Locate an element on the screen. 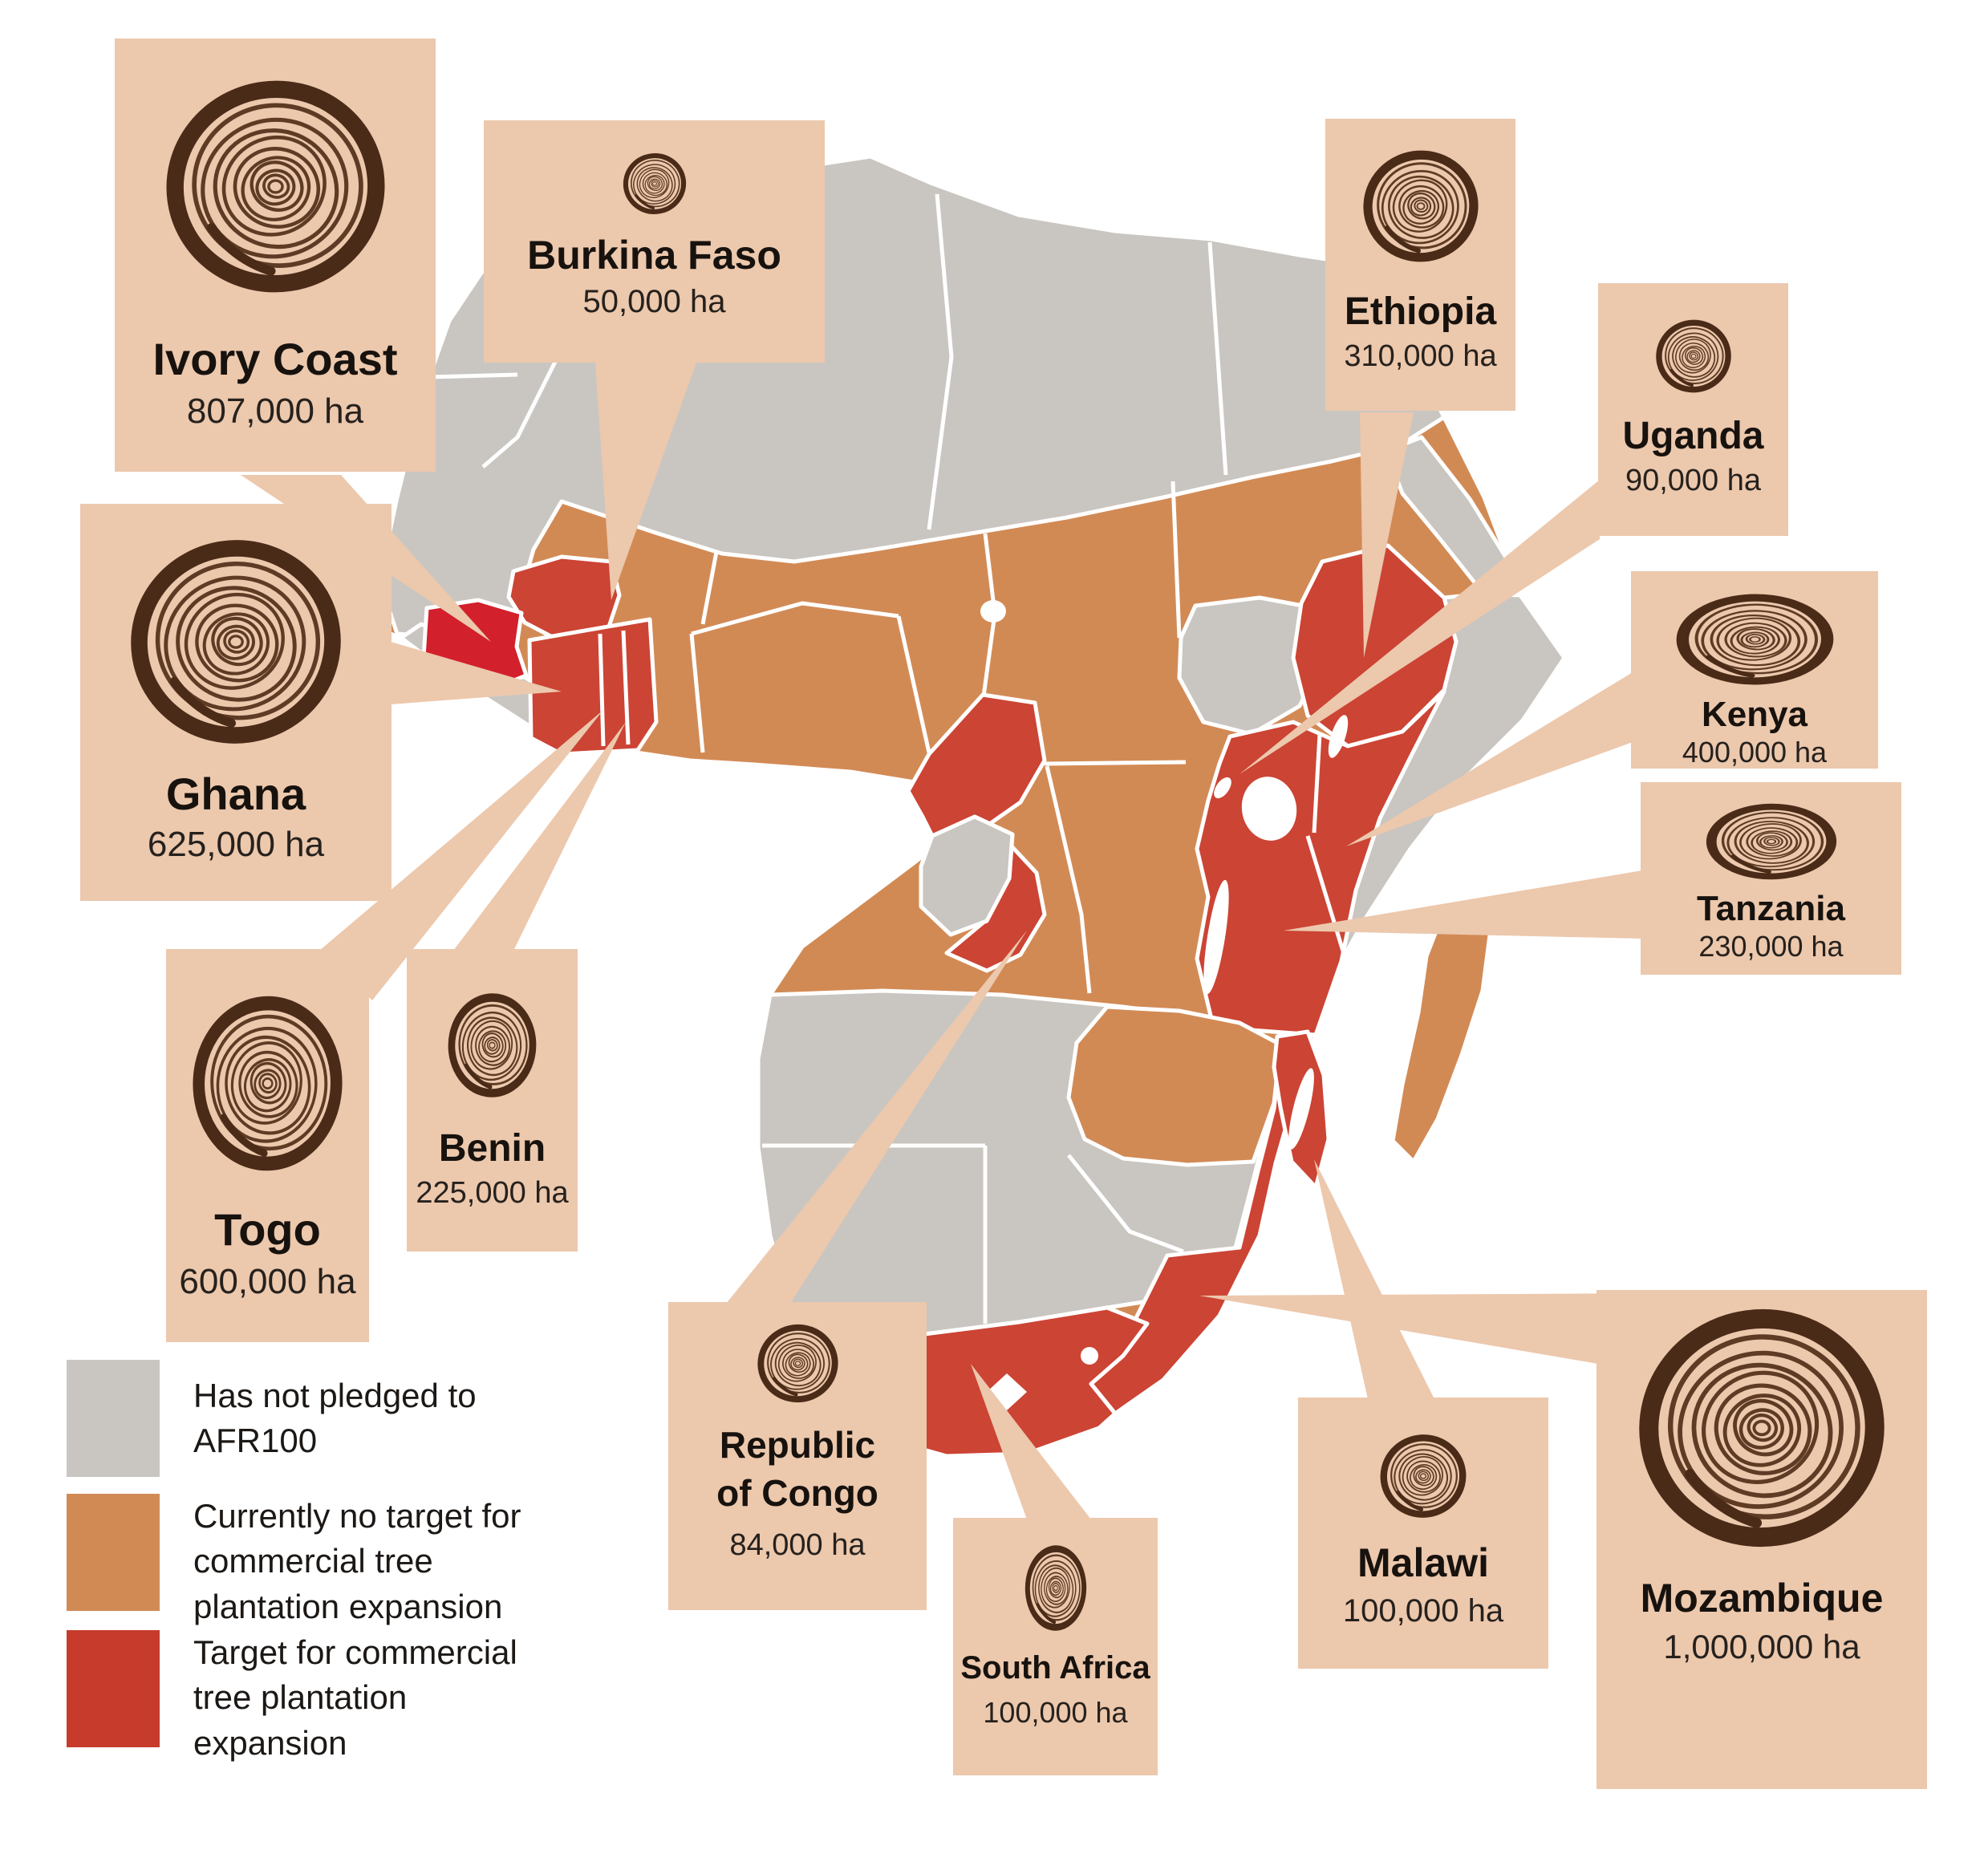 This screenshot has width=1988, height=1858. legend-swatch-gray is located at coordinates (113, 1419).